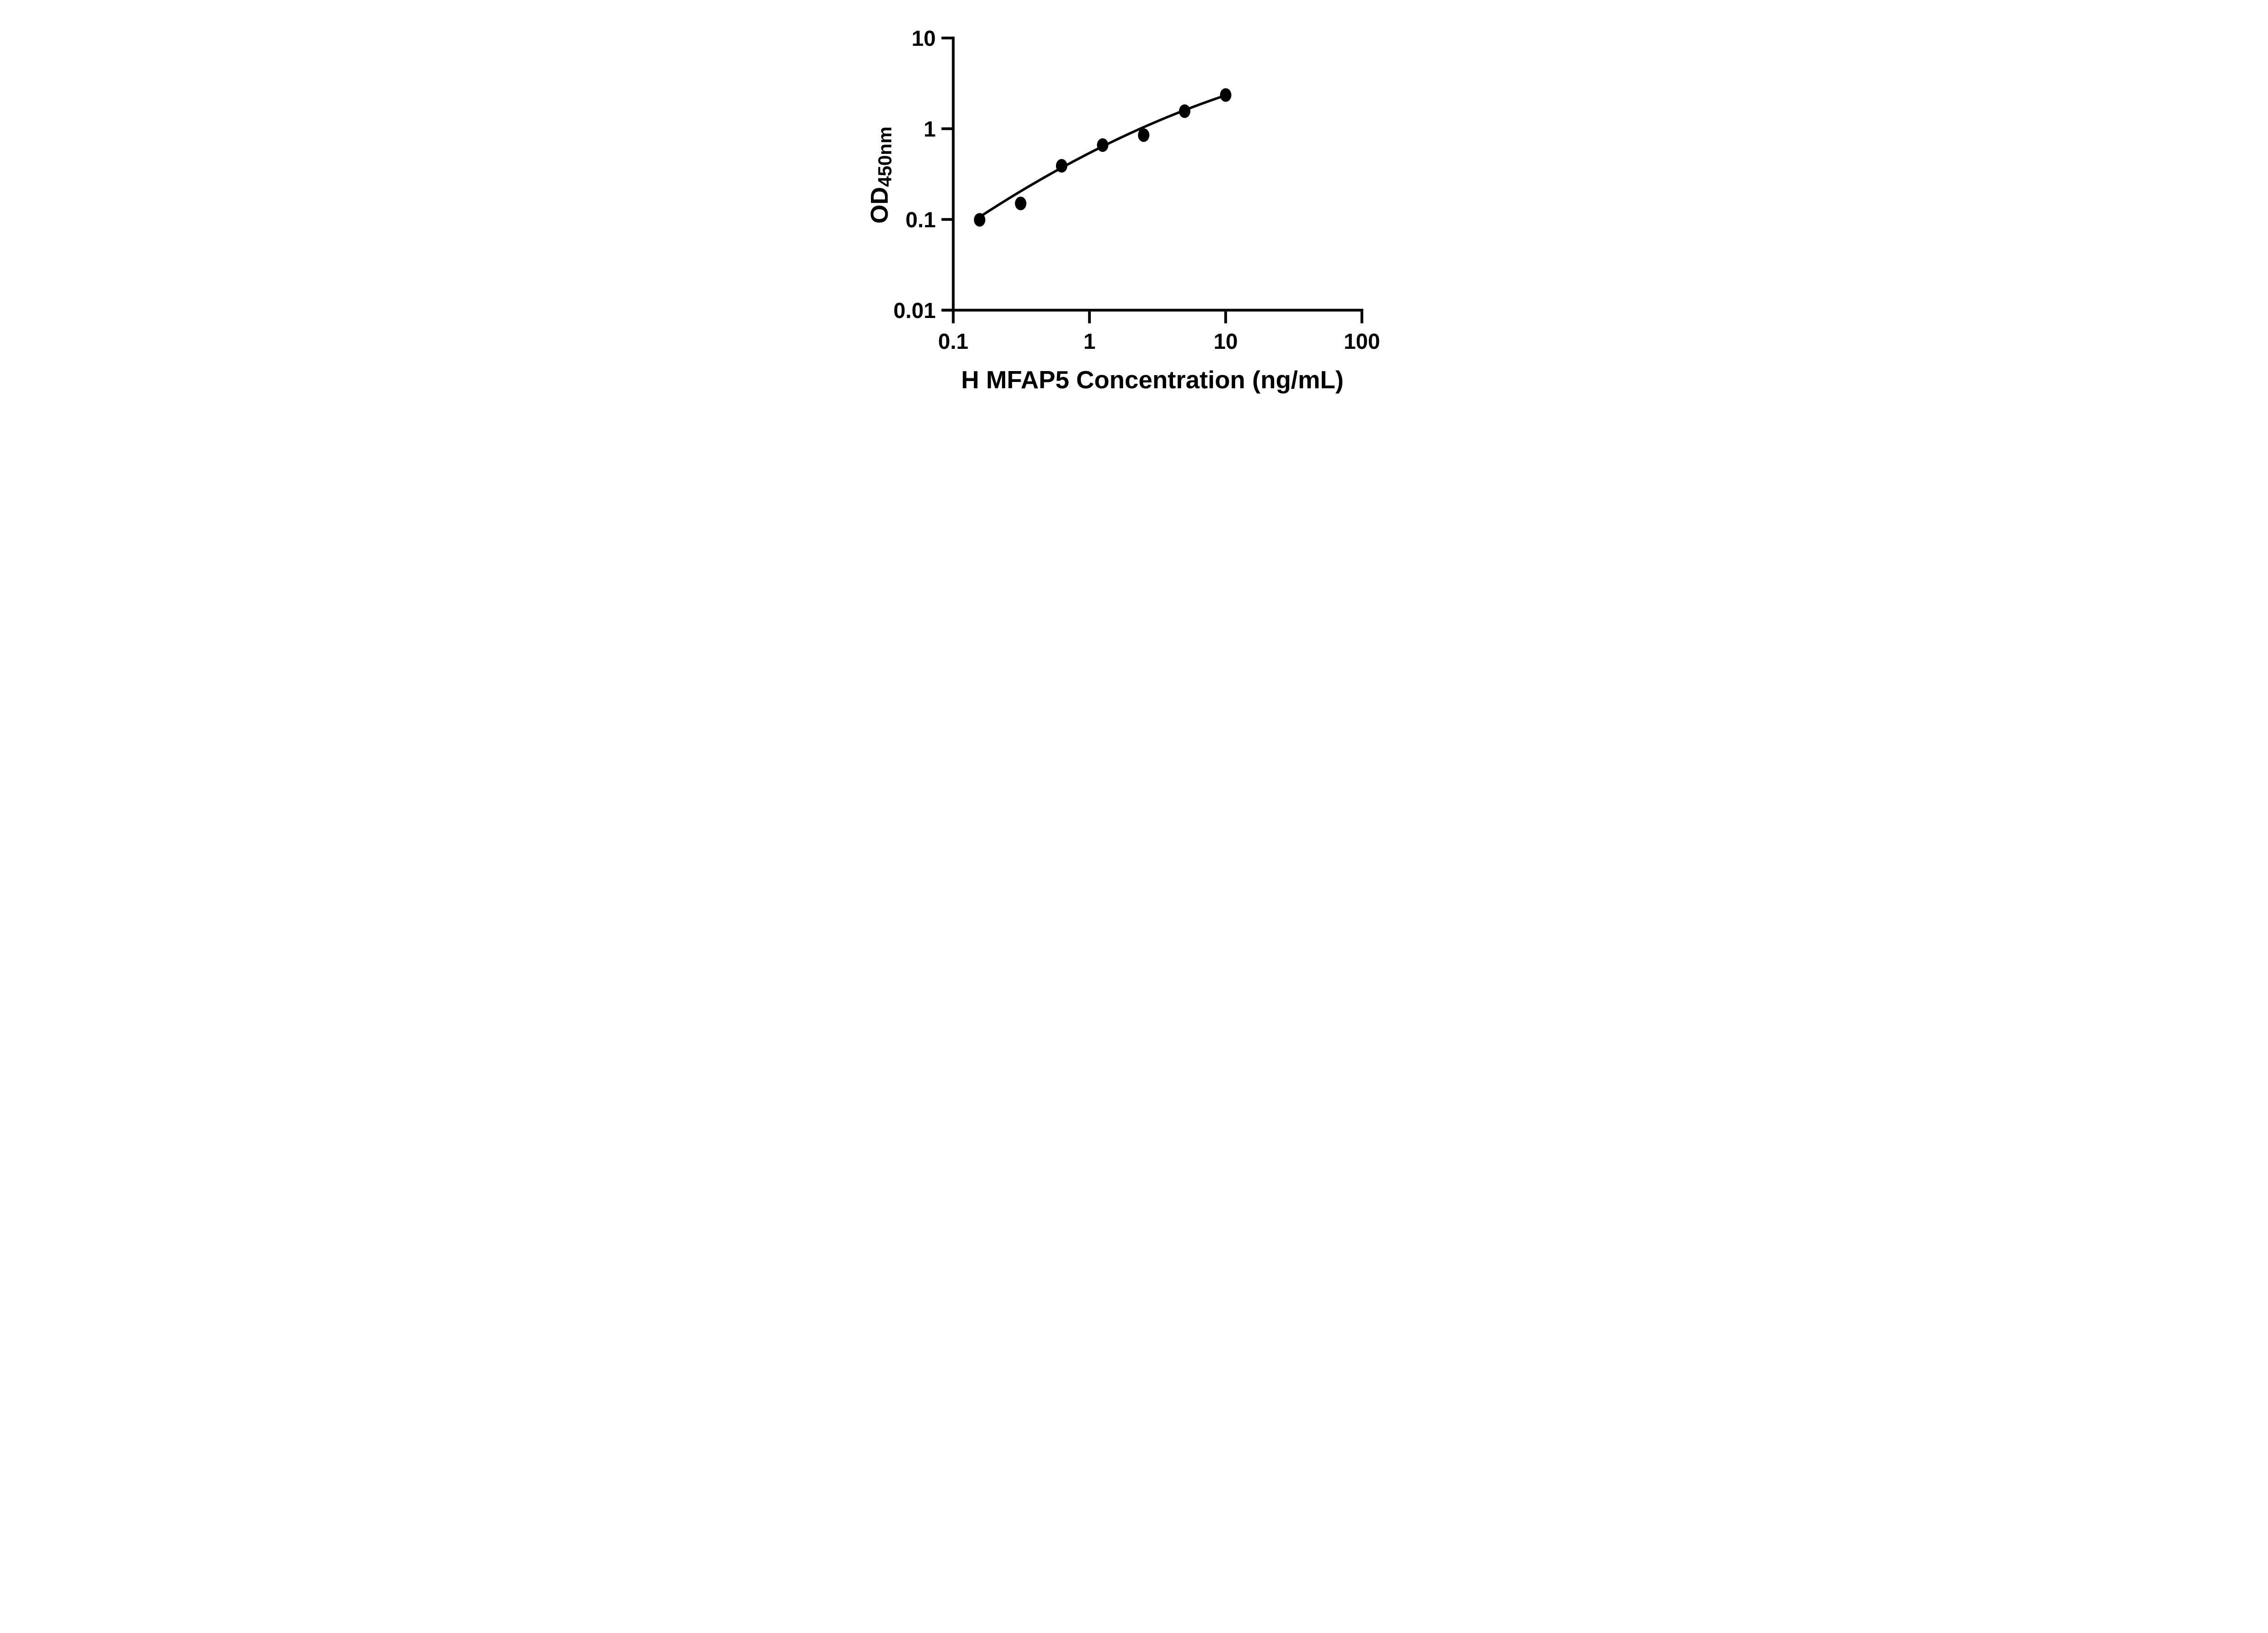 Image resolution: width=2268 pixels, height=1633 pixels. What do you see at coordinates (915, 311) in the screenshot?
I see `y-tick-label-0.01: 0.01` at bounding box center [915, 311].